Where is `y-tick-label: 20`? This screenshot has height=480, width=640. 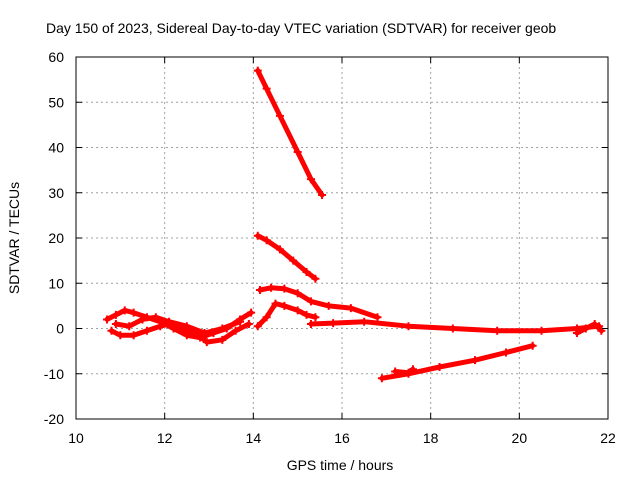 y-tick-label: 20 is located at coordinates (56, 238).